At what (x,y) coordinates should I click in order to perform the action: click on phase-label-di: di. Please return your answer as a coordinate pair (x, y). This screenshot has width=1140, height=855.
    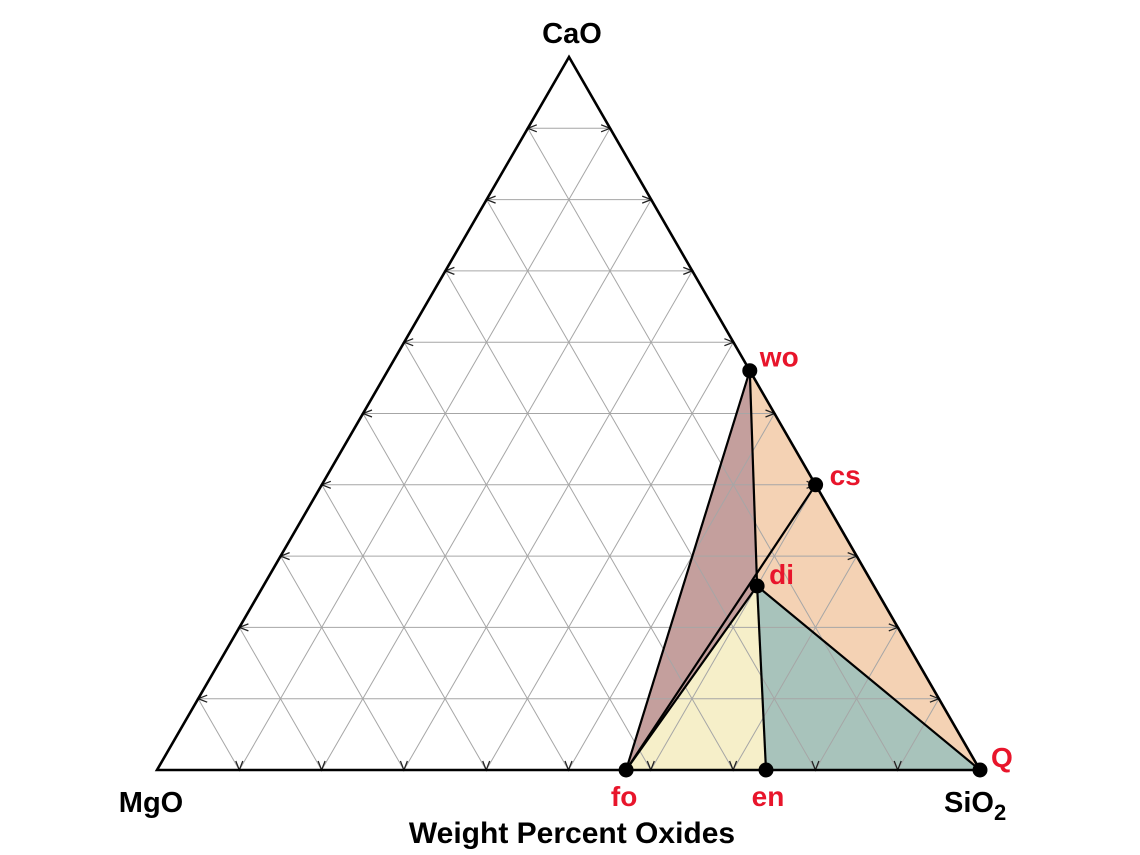
    Looking at the image, I should click on (781, 574).